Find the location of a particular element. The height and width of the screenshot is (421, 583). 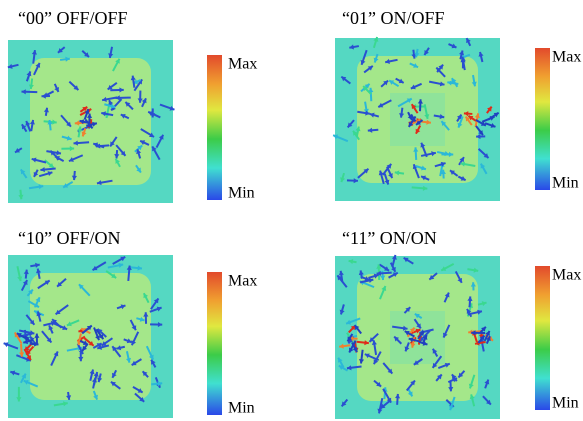

panel-title: “00” OFF/OFF is located at coordinates (73, 18).